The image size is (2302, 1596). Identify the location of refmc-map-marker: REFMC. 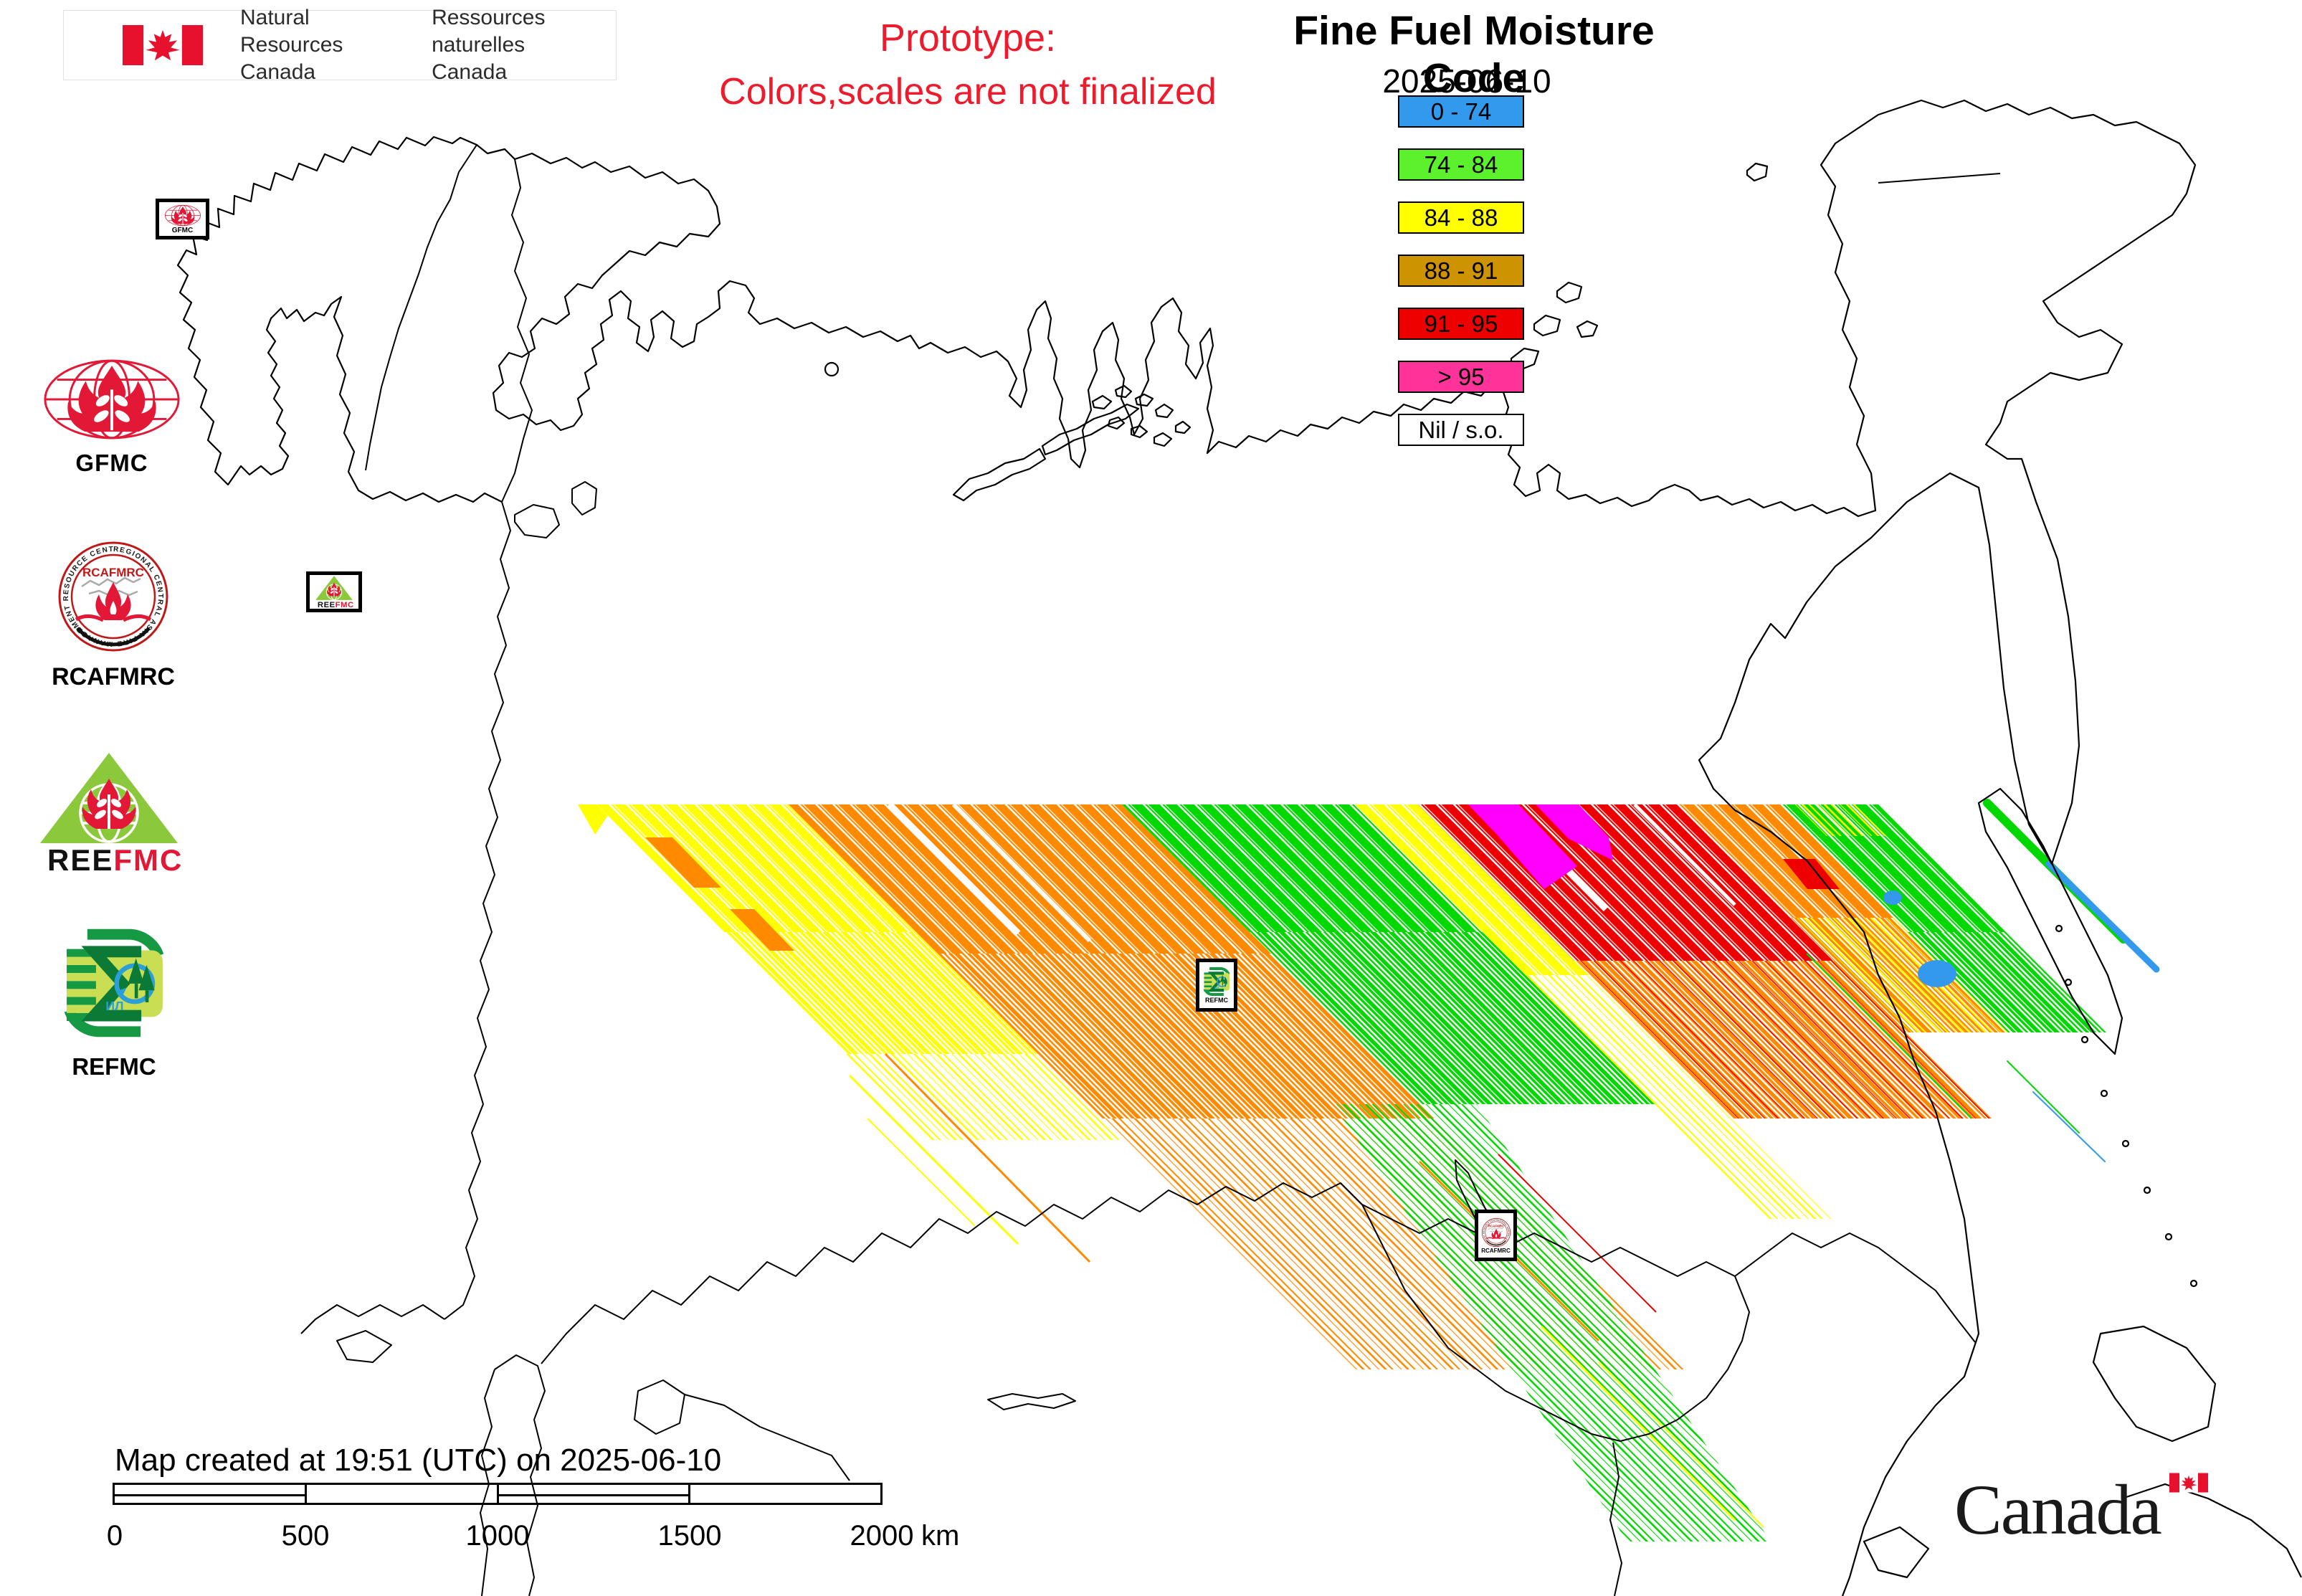
(1216, 985).